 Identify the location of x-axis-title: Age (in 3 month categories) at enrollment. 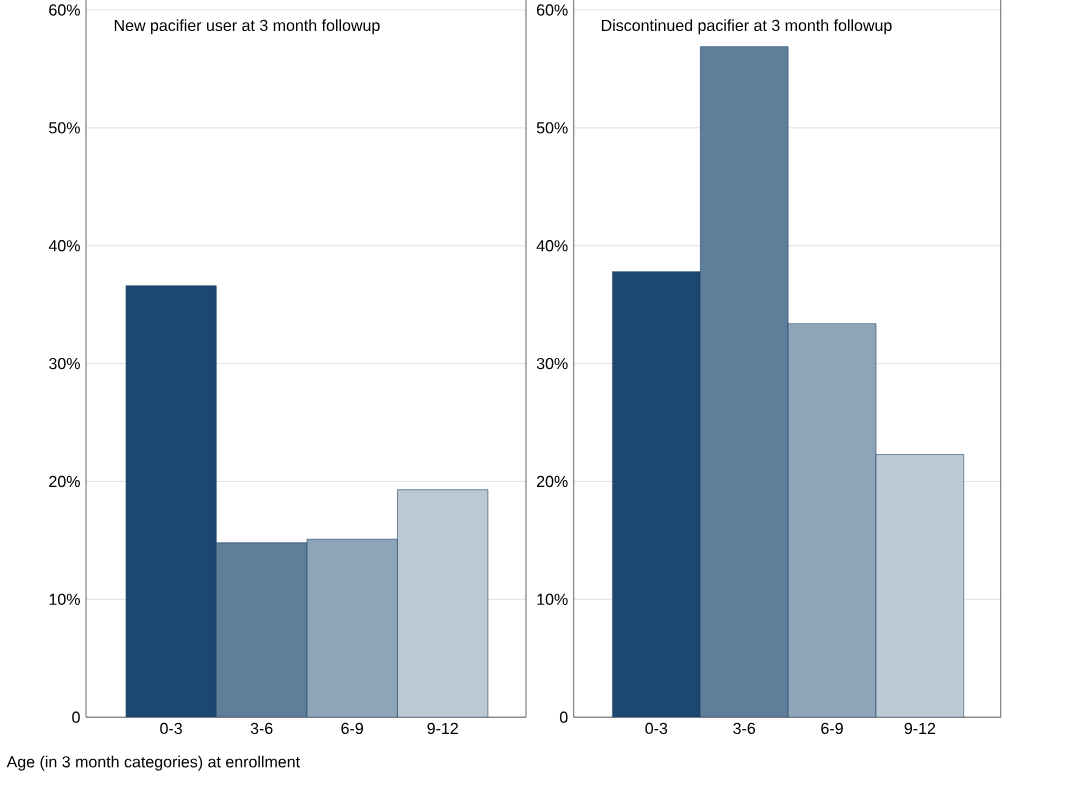
(153, 763).